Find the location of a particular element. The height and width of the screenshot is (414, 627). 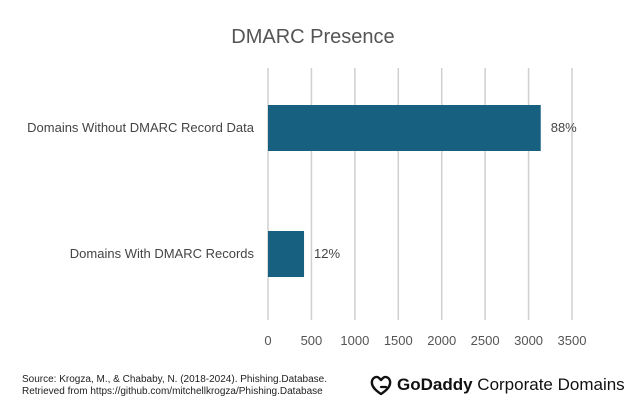

data-label: 88% is located at coordinates (564, 127).